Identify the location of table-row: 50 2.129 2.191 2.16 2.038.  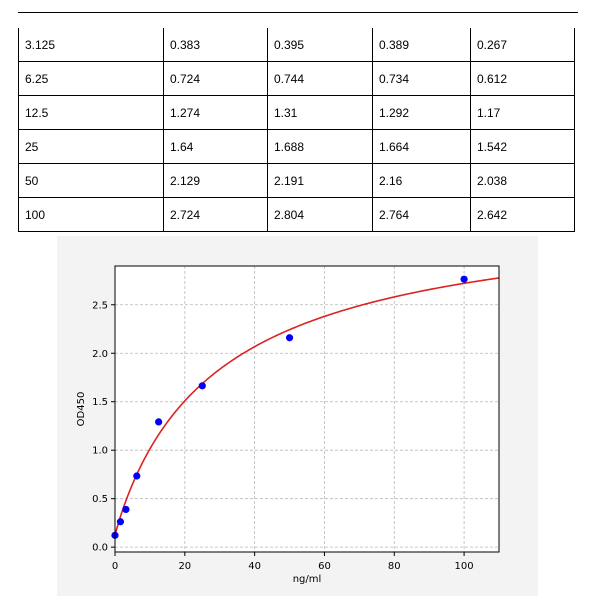
(296, 180).